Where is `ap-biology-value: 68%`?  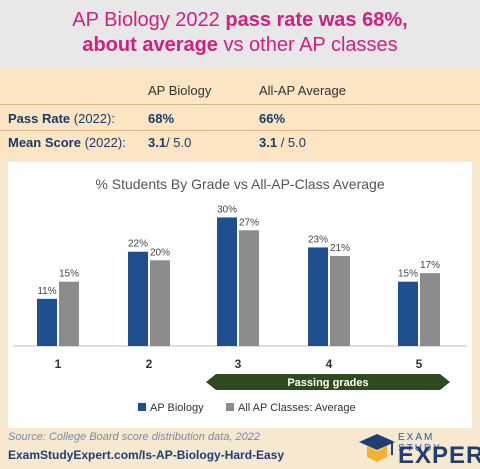
ap-biology-value: 68% is located at coordinates (161, 118).